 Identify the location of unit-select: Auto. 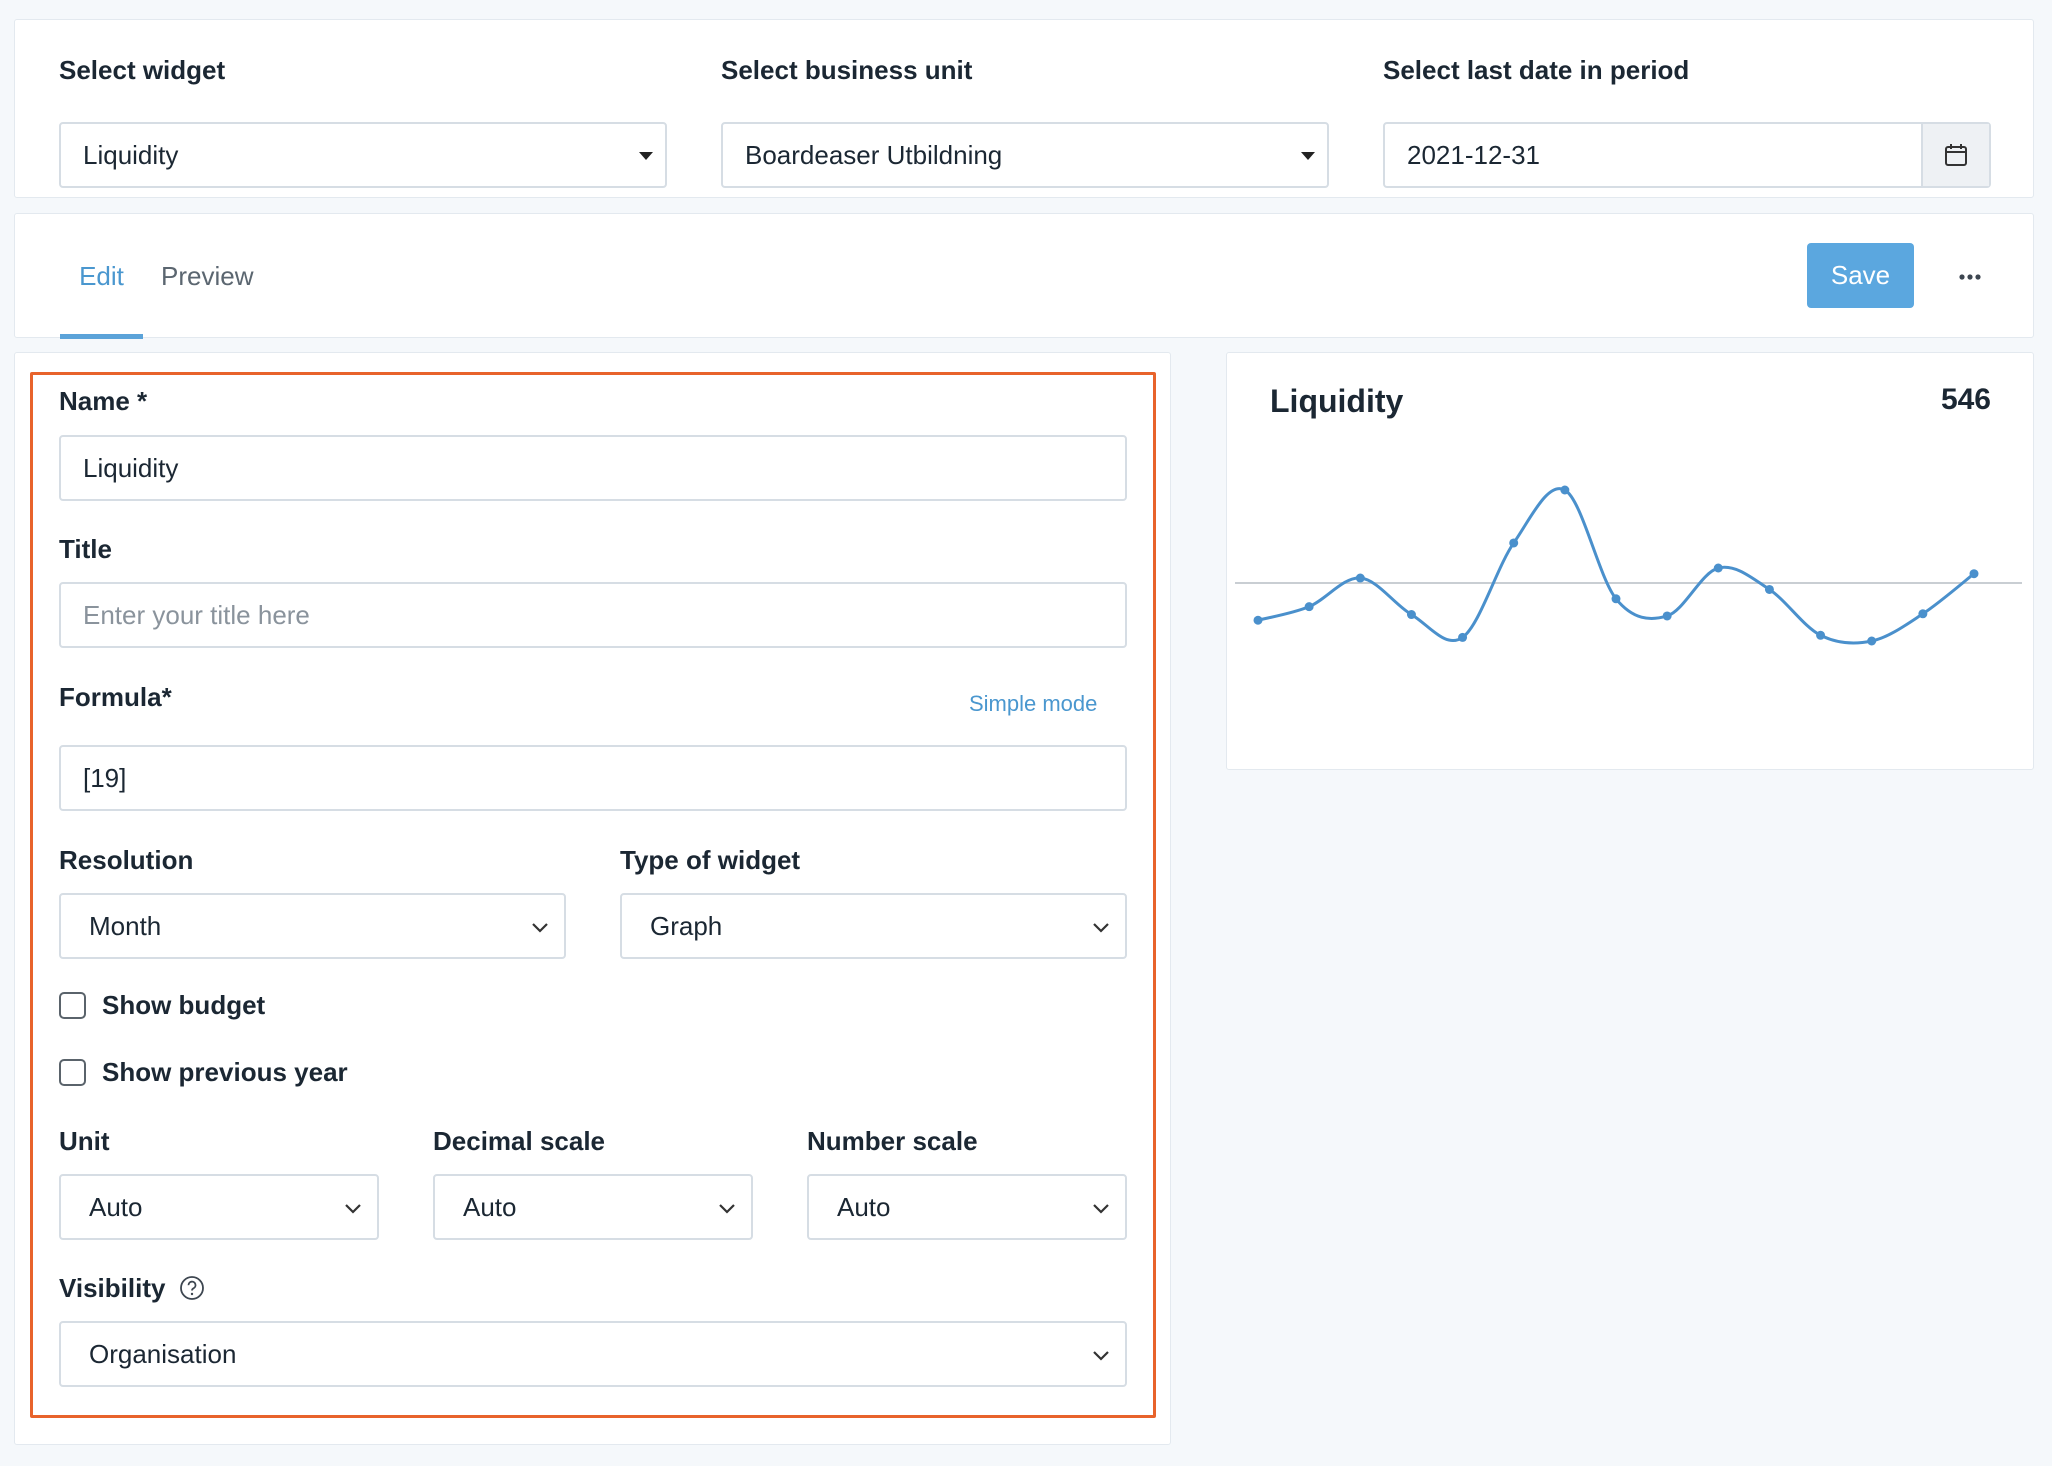
(219, 1207).